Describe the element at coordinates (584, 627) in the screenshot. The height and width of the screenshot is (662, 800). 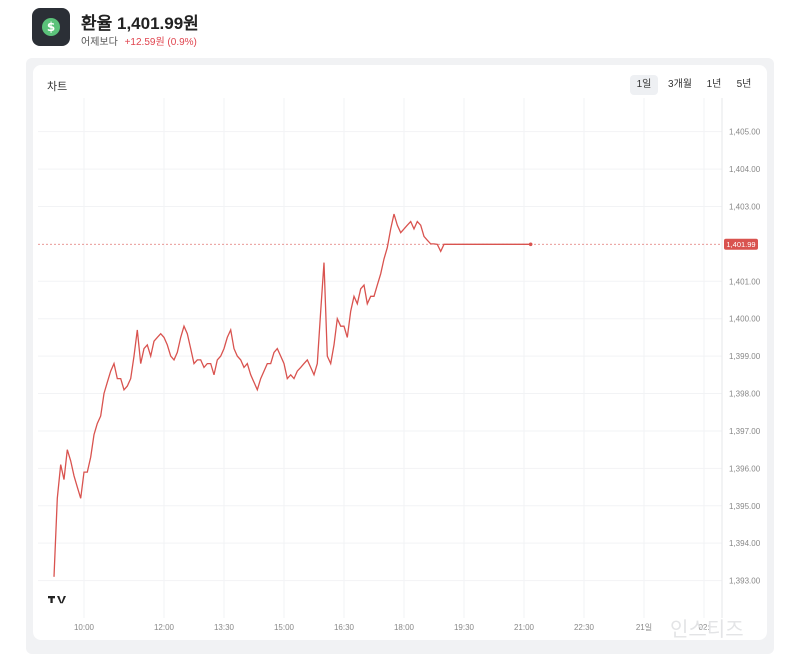
I see `x-tick-label: 22:30` at that location.